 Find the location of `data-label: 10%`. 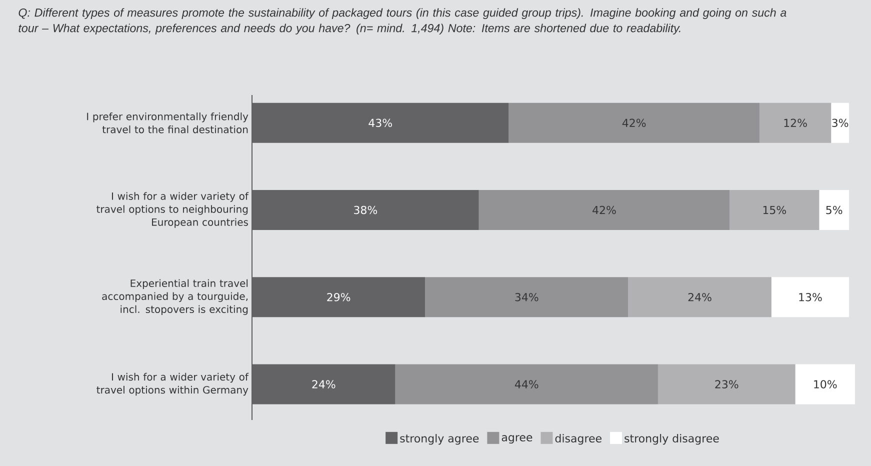

data-label: 10% is located at coordinates (825, 384).